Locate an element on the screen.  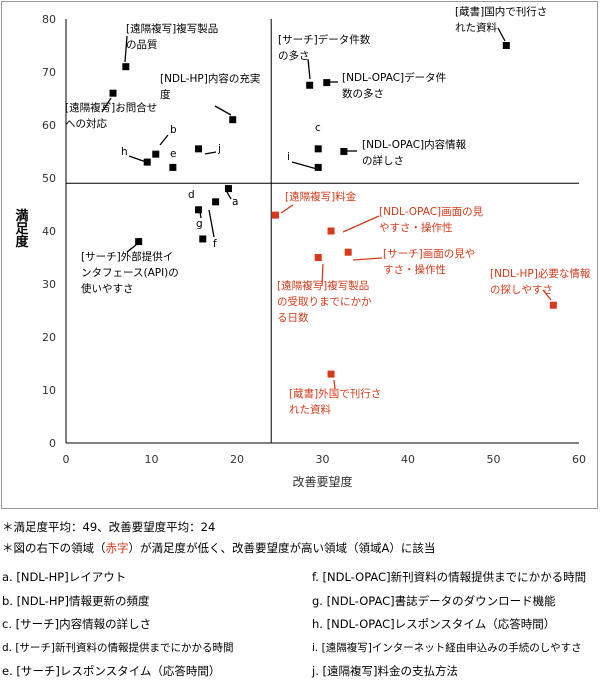
legend-item-j: j. [遠隔複写]料金の支払方法 is located at coordinates (385, 671).